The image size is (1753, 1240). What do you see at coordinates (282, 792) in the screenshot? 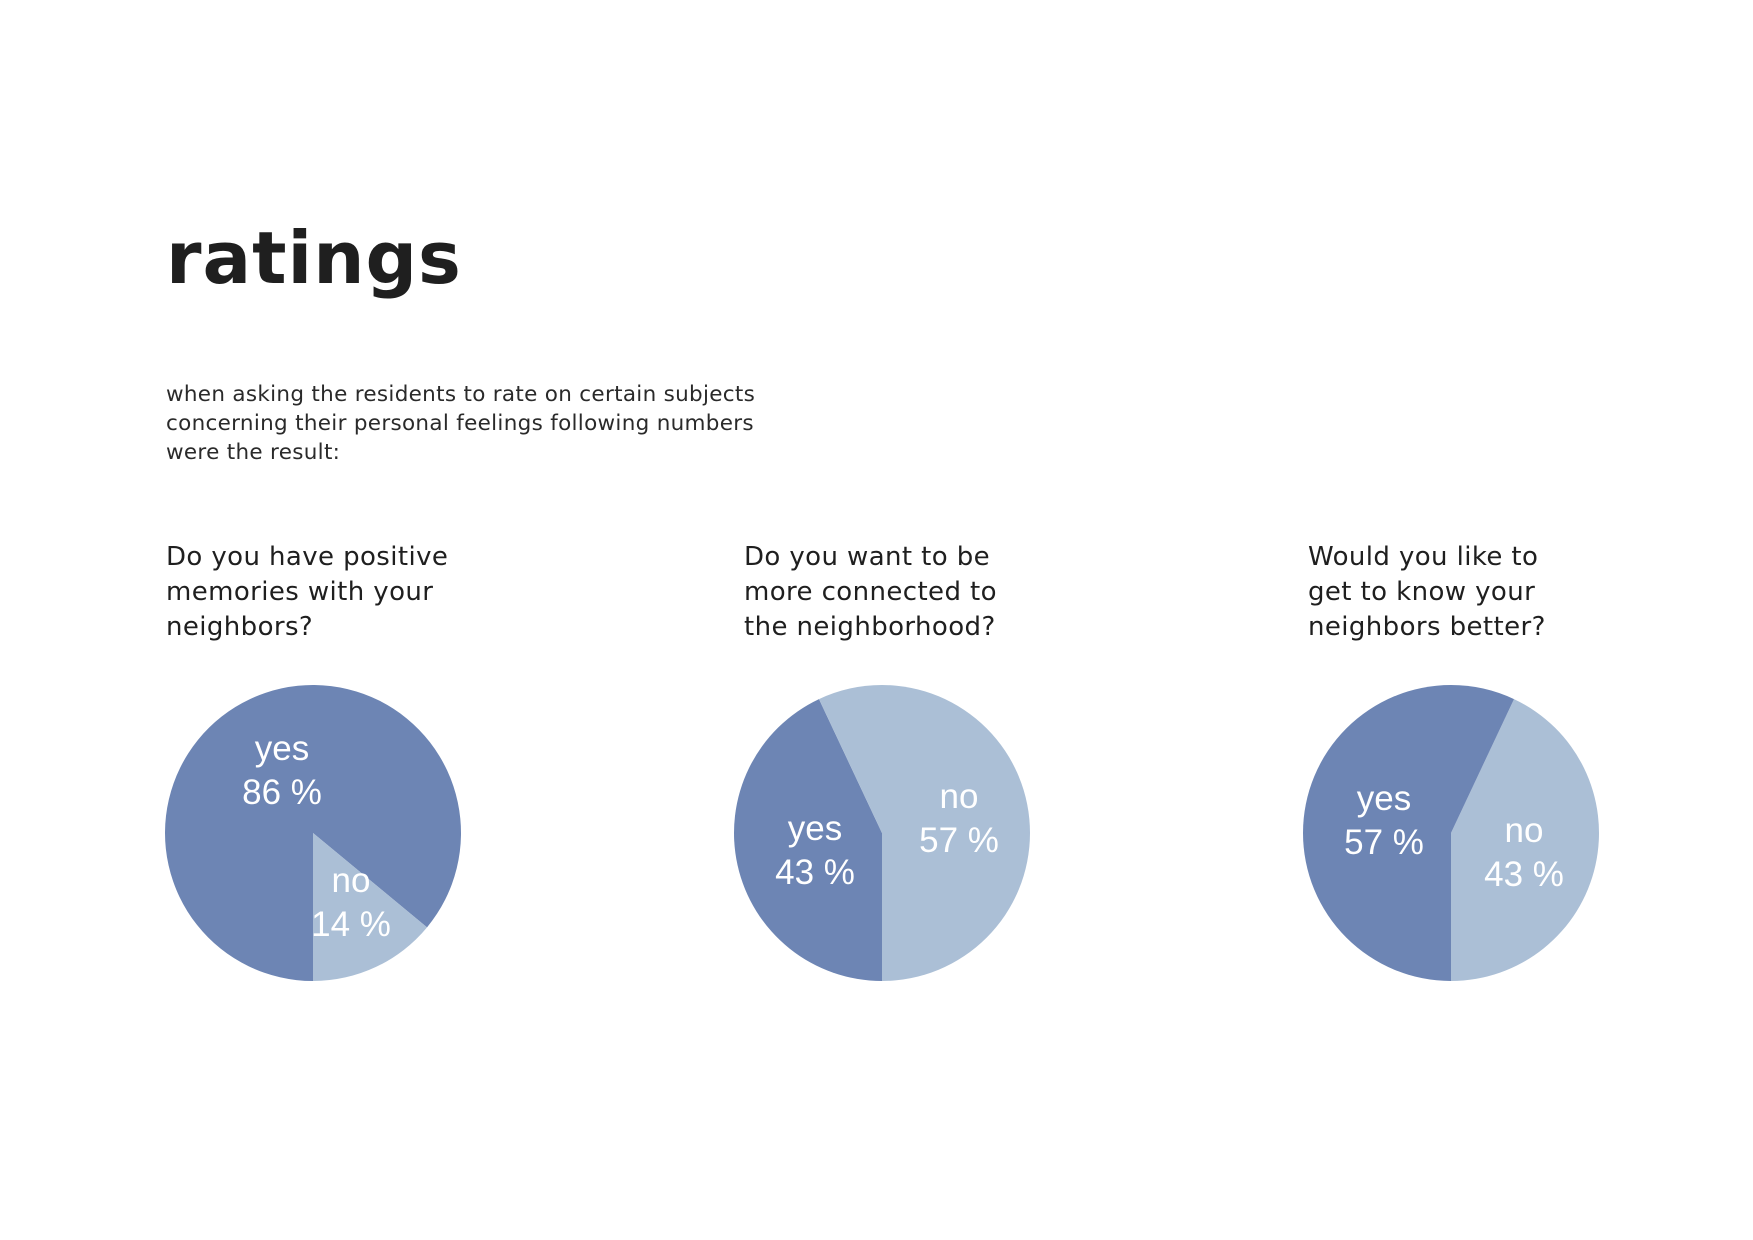
I see `pie-value-yes: 86 %` at bounding box center [282, 792].